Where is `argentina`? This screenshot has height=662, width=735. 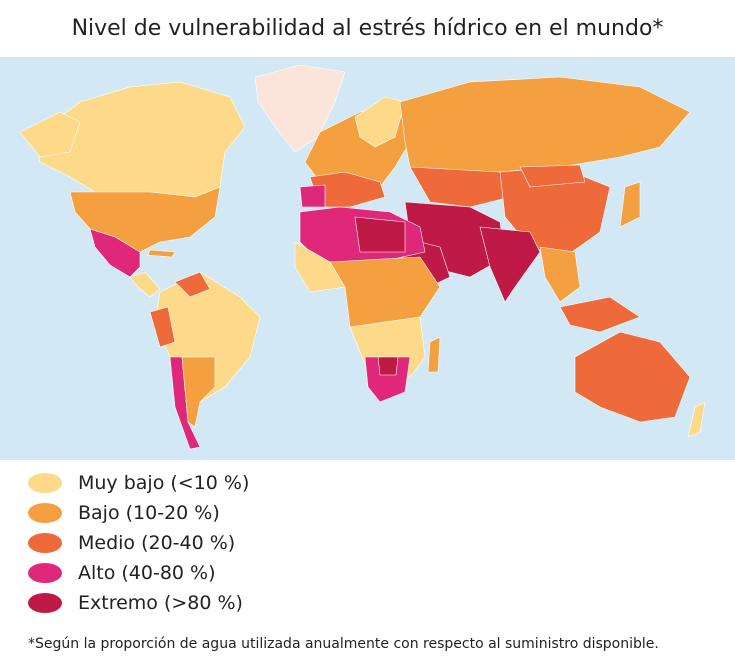
argentina is located at coordinates (198, 392).